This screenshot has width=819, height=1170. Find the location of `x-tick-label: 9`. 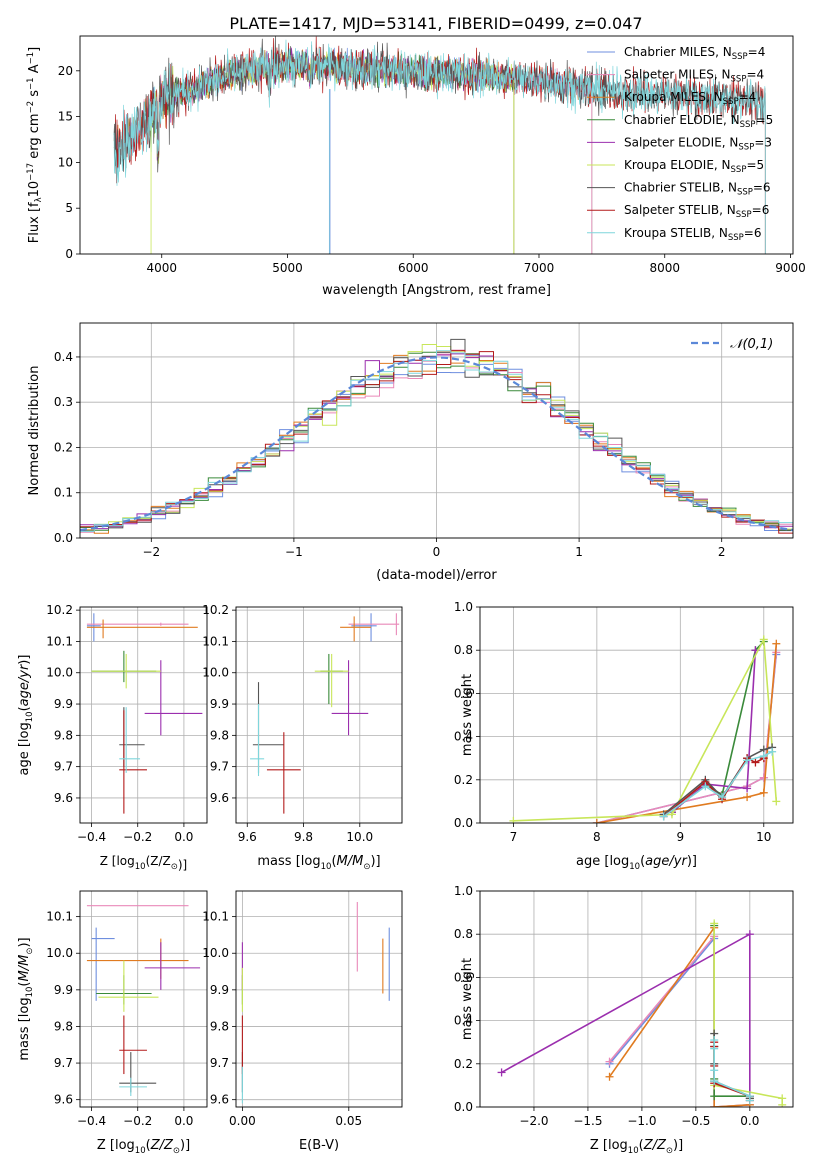

x-tick-label: 9 is located at coordinates (680, 837).